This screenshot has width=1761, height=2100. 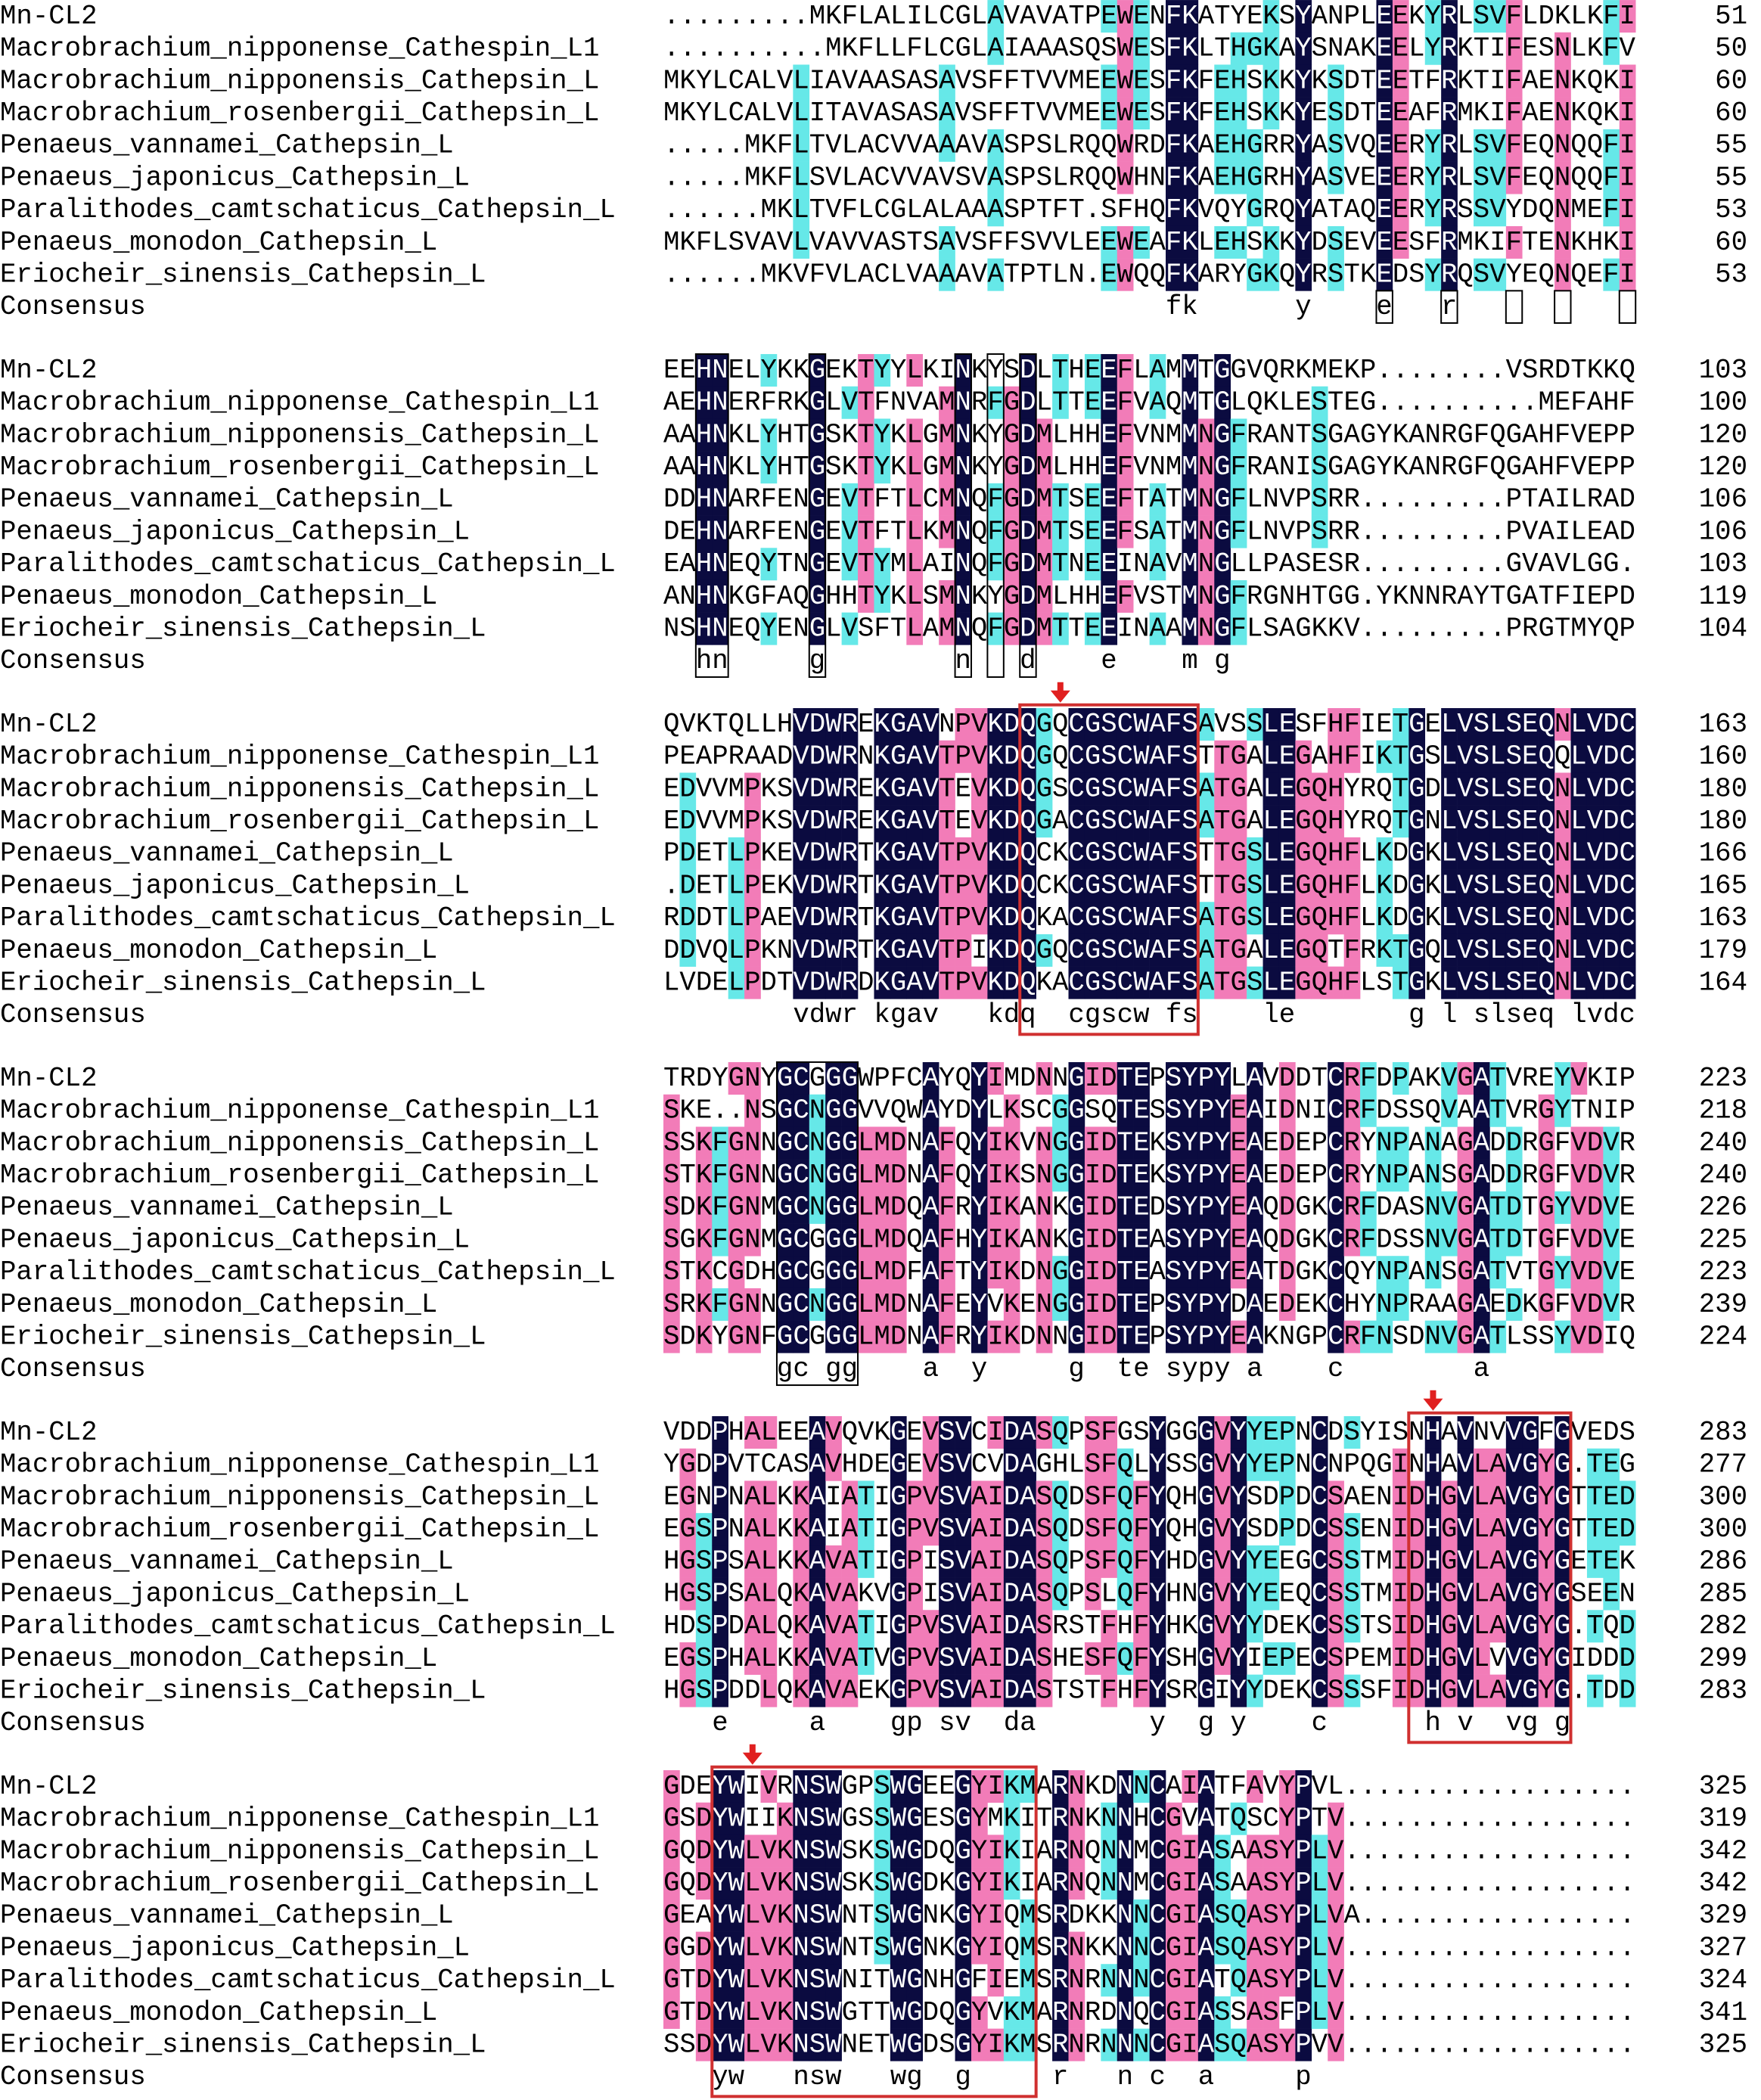 What do you see at coordinates (1723, 467) in the screenshot?
I see `end-position: 120` at bounding box center [1723, 467].